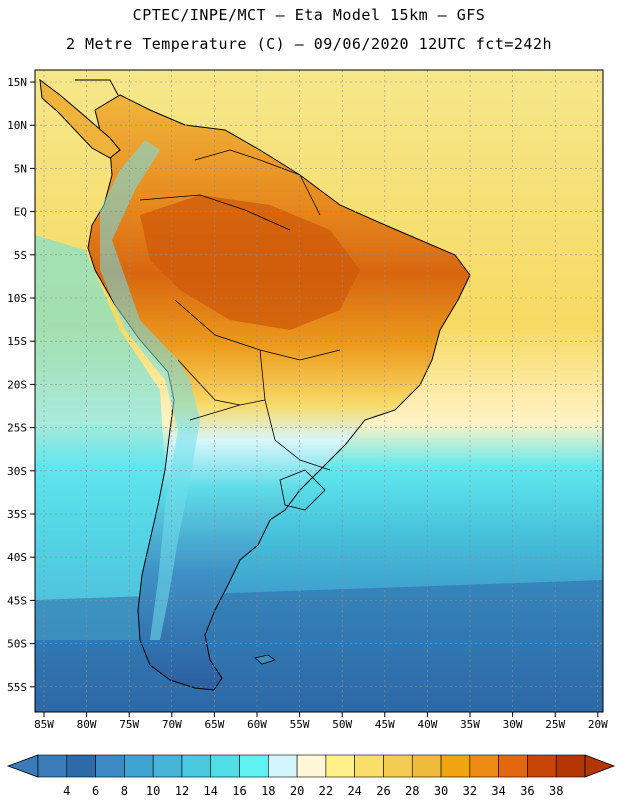 The image size is (618, 800). What do you see at coordinates (211, 791) in the screenshot?
I see `colorbar-tick-label: 14` at bounding box center [211, 791].